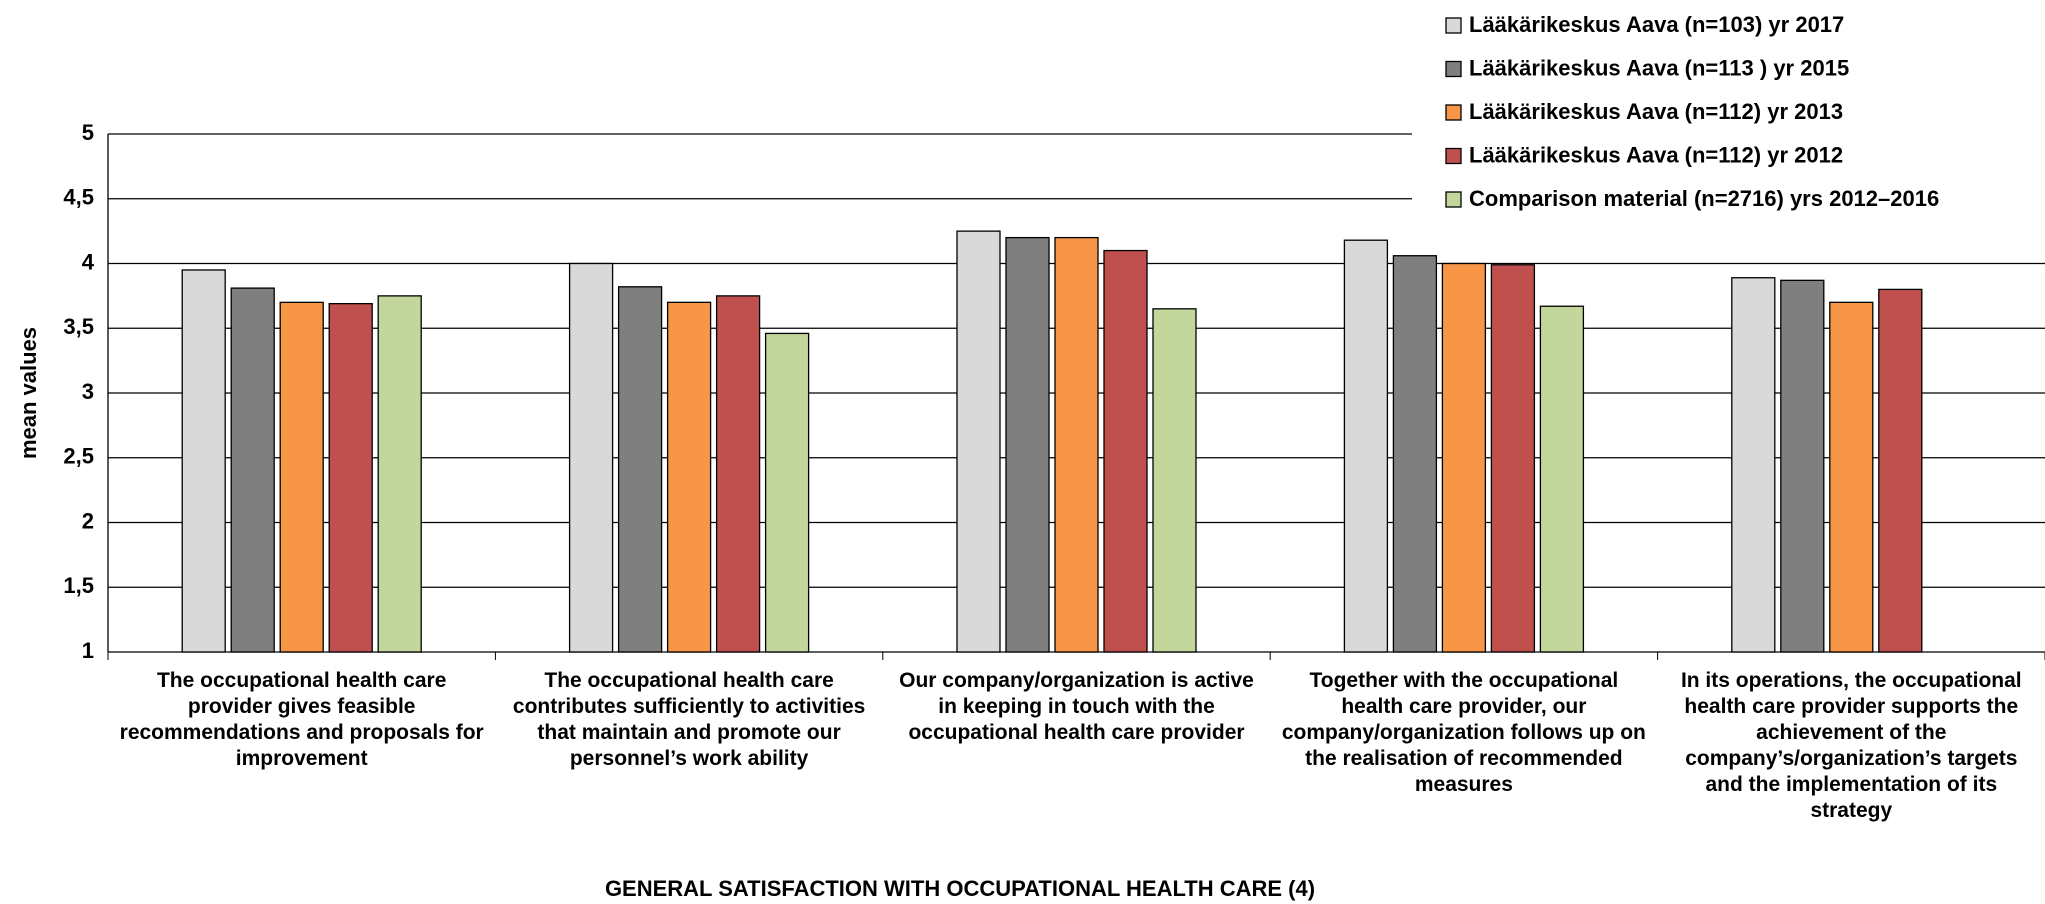 The height and width of the screenshot is (904, 2045). Describe the element at coordinates (1656, 154) in the screenshot. I see `legend-label: Lääkärikeskus Aava (n=112) yr 2012` at that location.